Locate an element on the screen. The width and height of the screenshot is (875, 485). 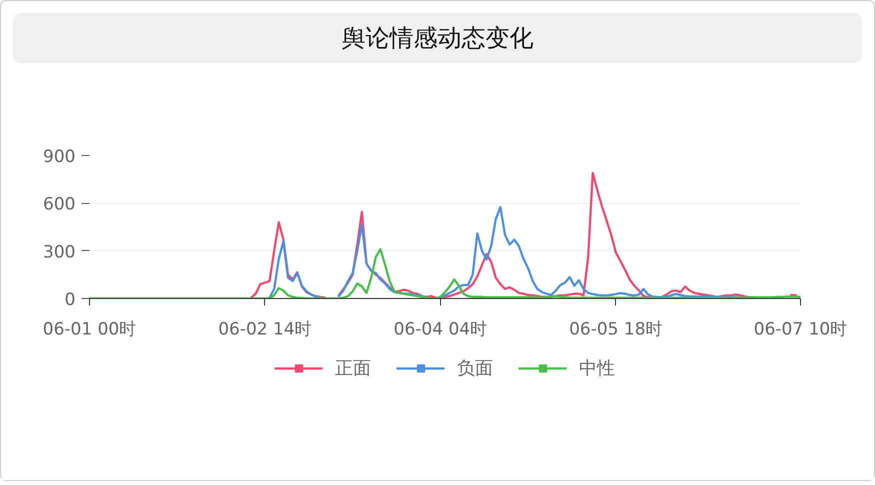
x-tick-label: 06-07 10时 is located at coordinates (801, 330).